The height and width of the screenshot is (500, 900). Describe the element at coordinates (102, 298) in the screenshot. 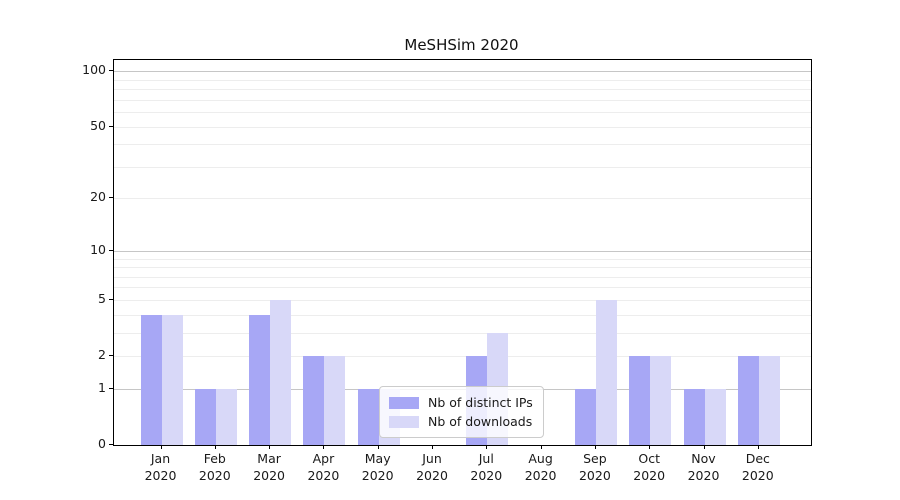

I see `y-tick-label-5: 5` at that location.